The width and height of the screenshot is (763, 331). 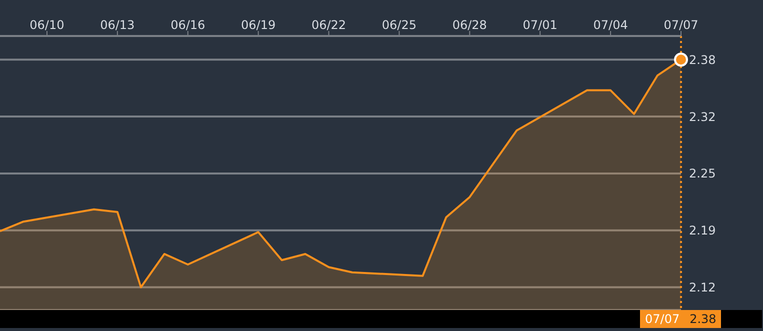 What do you see at coordinates (702, 231) in the screenshot?
I see `y-tick-label: 2.19` at bounding box center [702, 231].